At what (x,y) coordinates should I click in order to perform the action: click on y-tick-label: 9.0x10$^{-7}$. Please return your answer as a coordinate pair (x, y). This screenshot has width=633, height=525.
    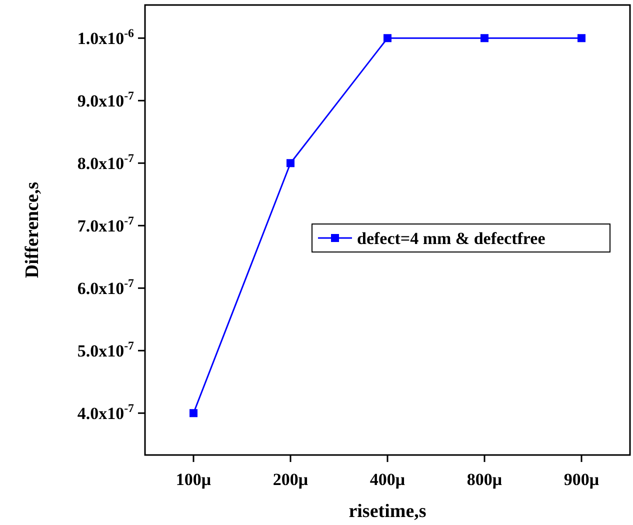
    Looking at the image, I should click on (105, 99).